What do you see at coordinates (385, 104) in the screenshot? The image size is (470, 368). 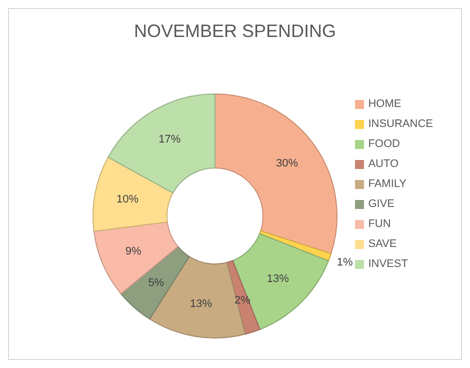 I see `legend-label: HOME` at bounding box center [385, 104].